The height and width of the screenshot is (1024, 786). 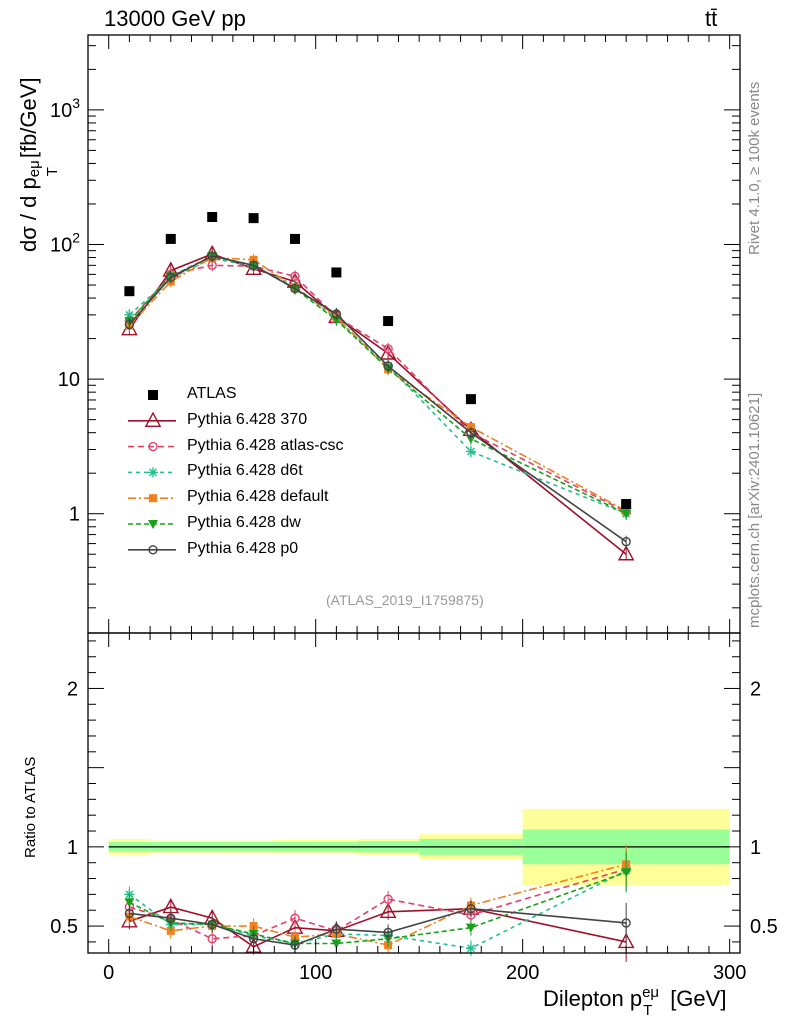 I want to click on upper-y-tick-label: 10², so click(x=65, y=242).